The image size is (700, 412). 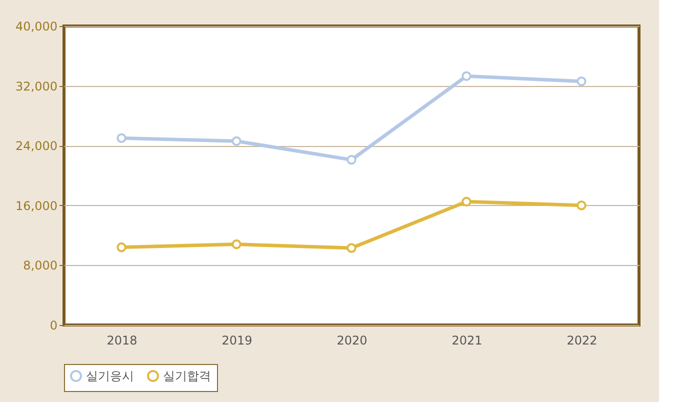 I want to click on y-tick-label: 16,000, so click(x=37, y=205).